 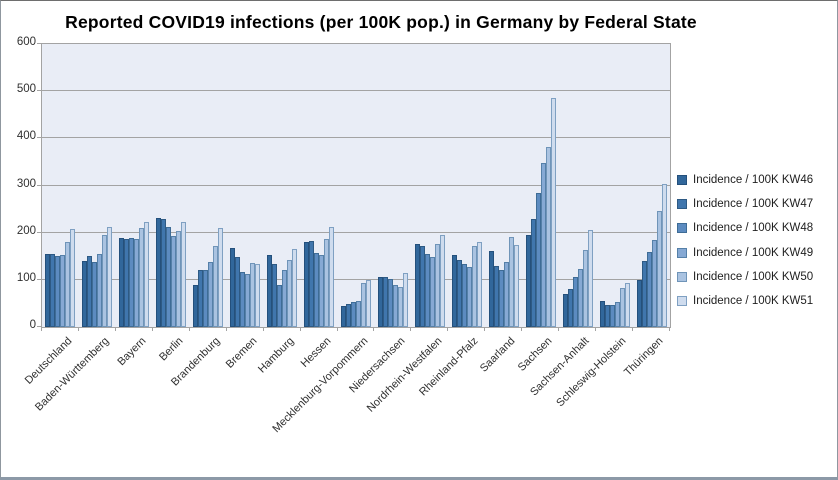 I want to click on legend-label: Incidence / 100K KW46, so click(x=753, y=180).